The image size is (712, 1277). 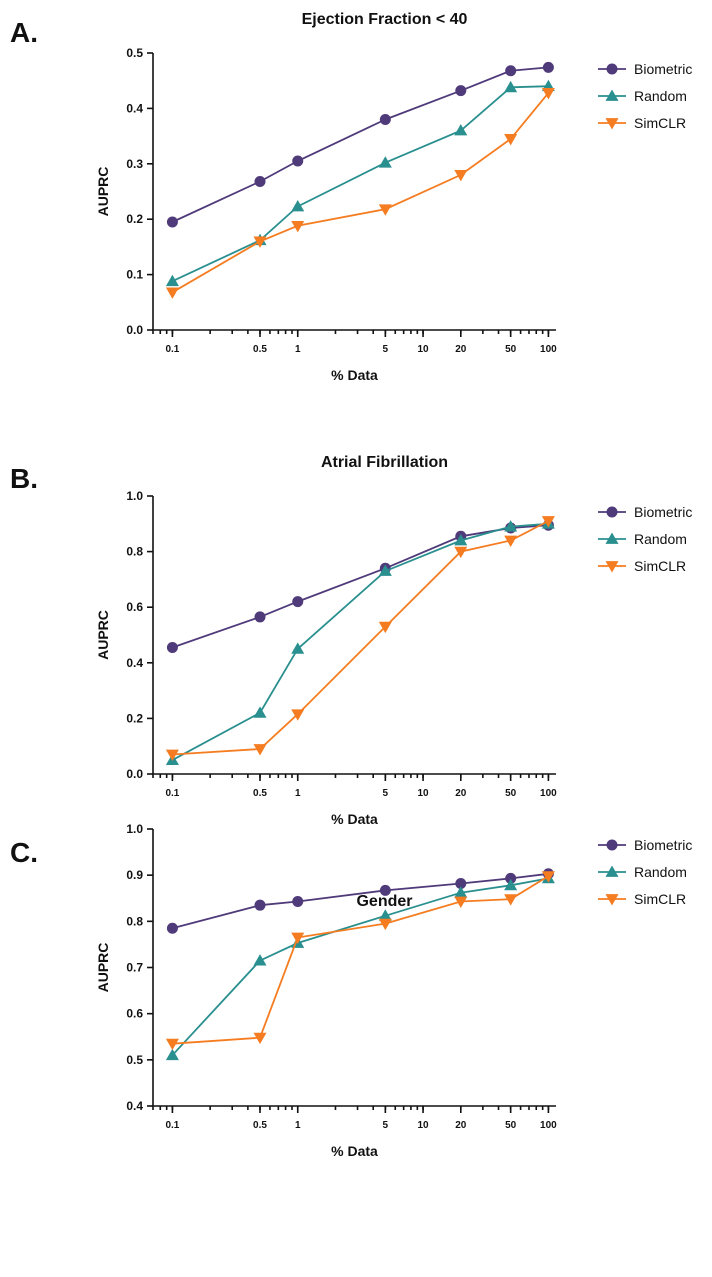 What do you see at coordinates (660, 899) in the screenshot?
I see `legend-label: SimCLR` at bounding box center [660, 899].